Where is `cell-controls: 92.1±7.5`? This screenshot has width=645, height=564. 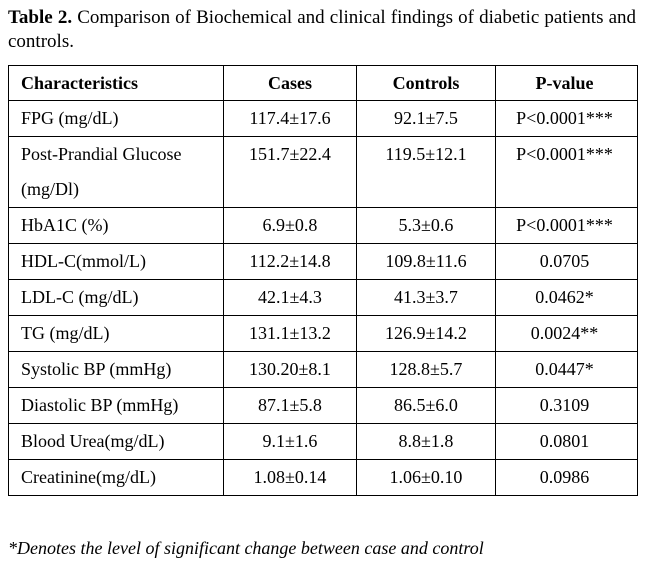
cell-controls: 92.1±7.5 is located at coordinates (426, 118).